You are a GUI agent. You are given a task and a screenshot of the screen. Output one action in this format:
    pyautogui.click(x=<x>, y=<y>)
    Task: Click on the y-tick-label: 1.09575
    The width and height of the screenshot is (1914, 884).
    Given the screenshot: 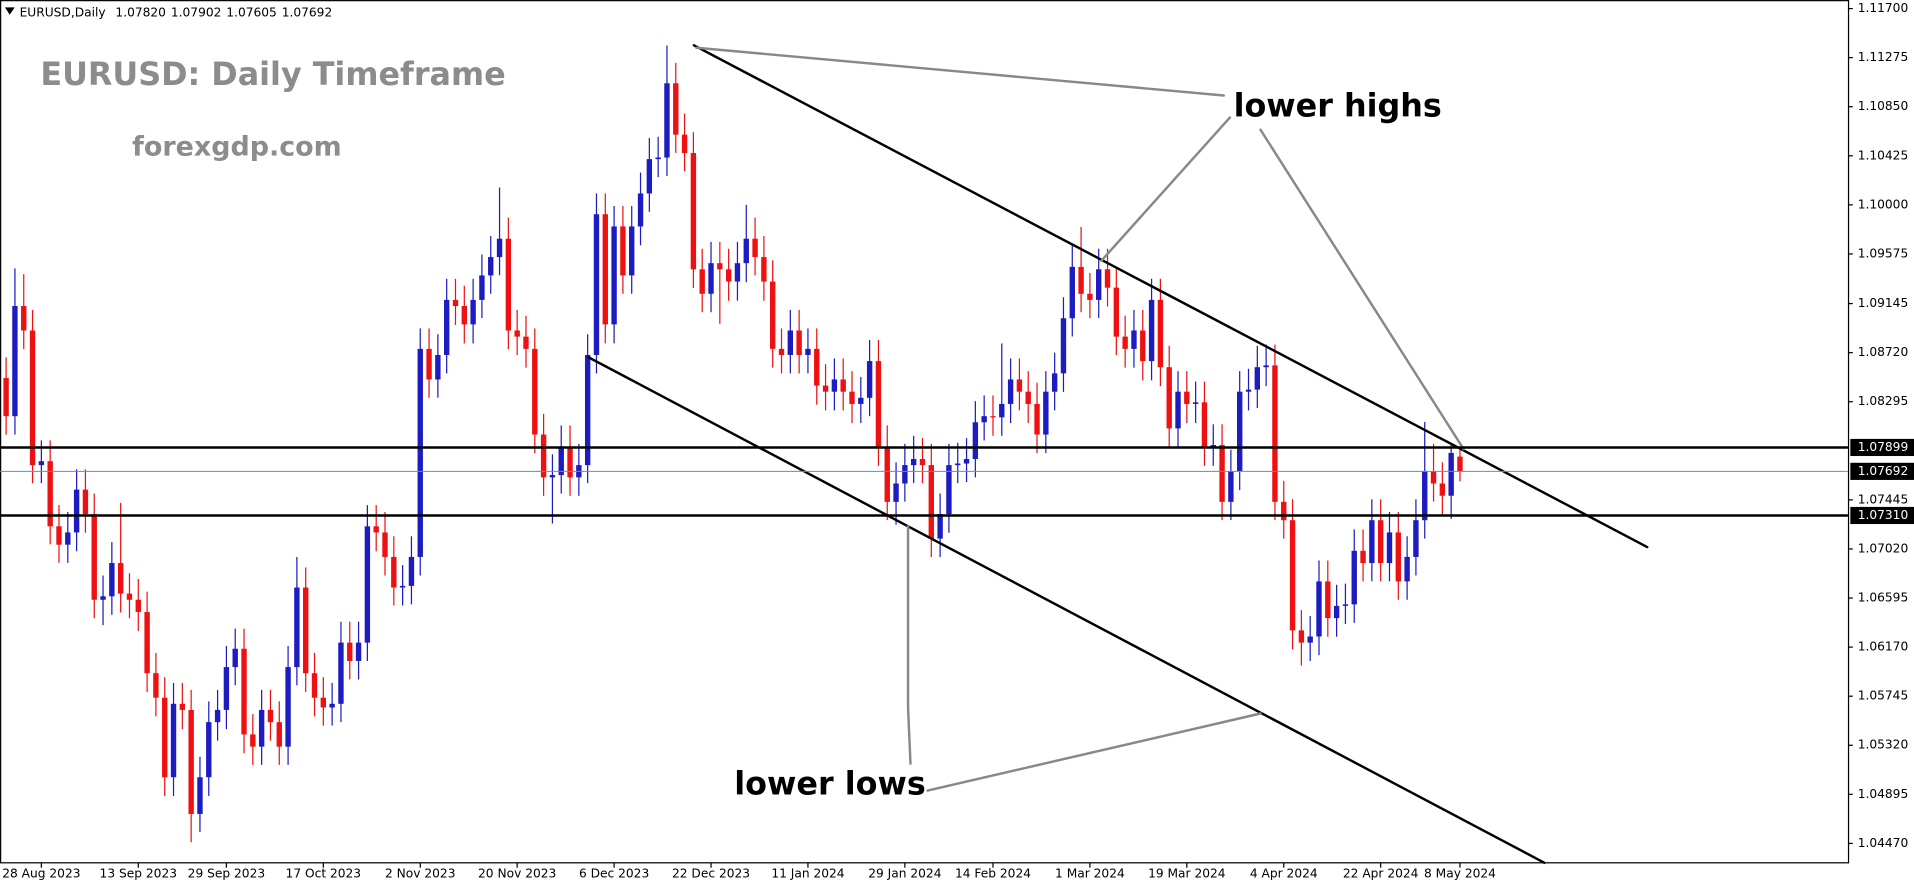 What is the action you would take?
    pyautogui.click(x=1883, y=253)
    